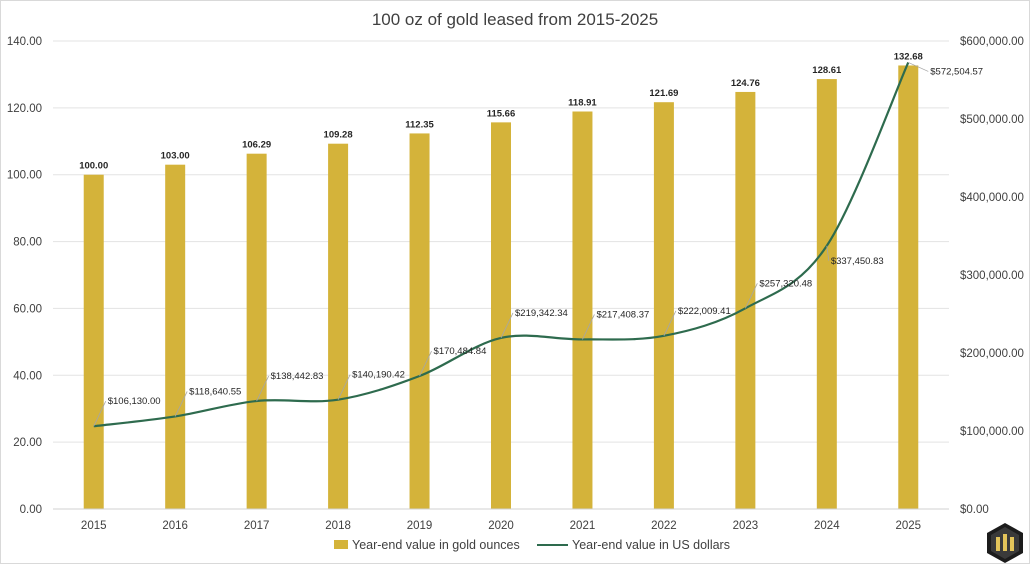 This screenshot has width=1030, height=564. What do you see at coordinates (24, 109) in the screenshot?
I see `y-left-tick-label: 120.00` at bounding box center [24, 109].